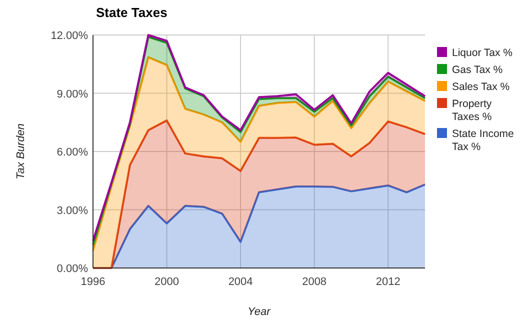  What do you see at coordinates (482, 53) in the screenshot?
I see `legend-label: Liquor Tax %` at bounding box center [482, 53].